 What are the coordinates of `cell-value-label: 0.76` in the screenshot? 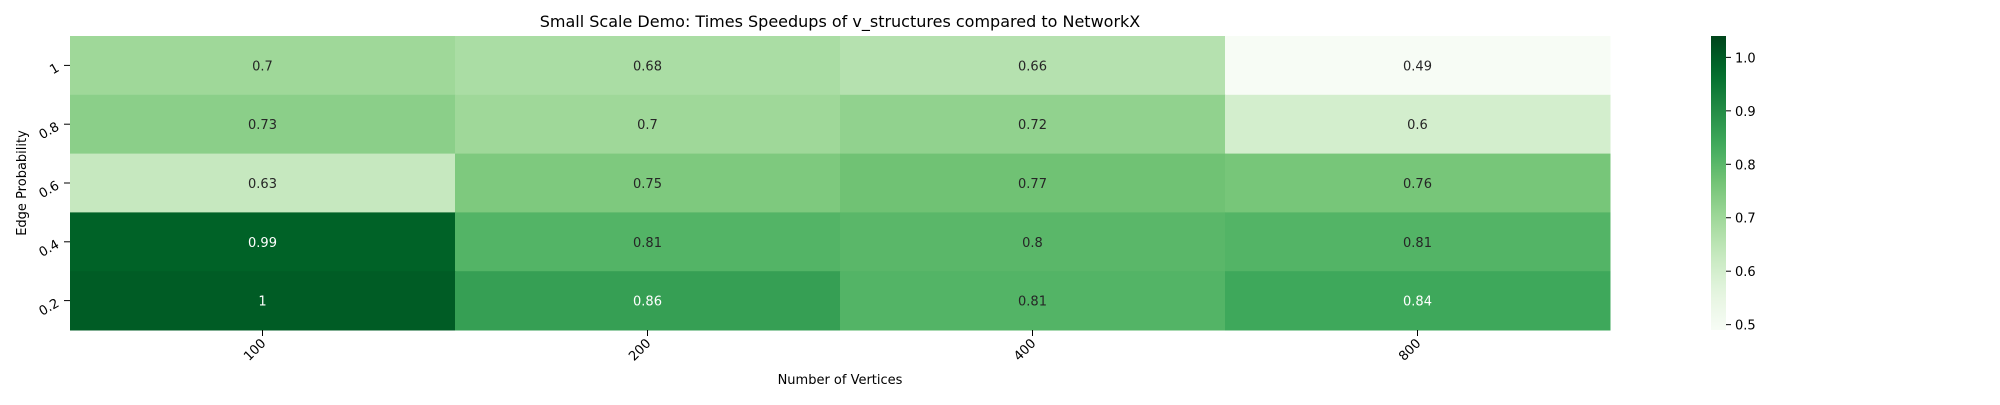 It's located at (1417, 184).